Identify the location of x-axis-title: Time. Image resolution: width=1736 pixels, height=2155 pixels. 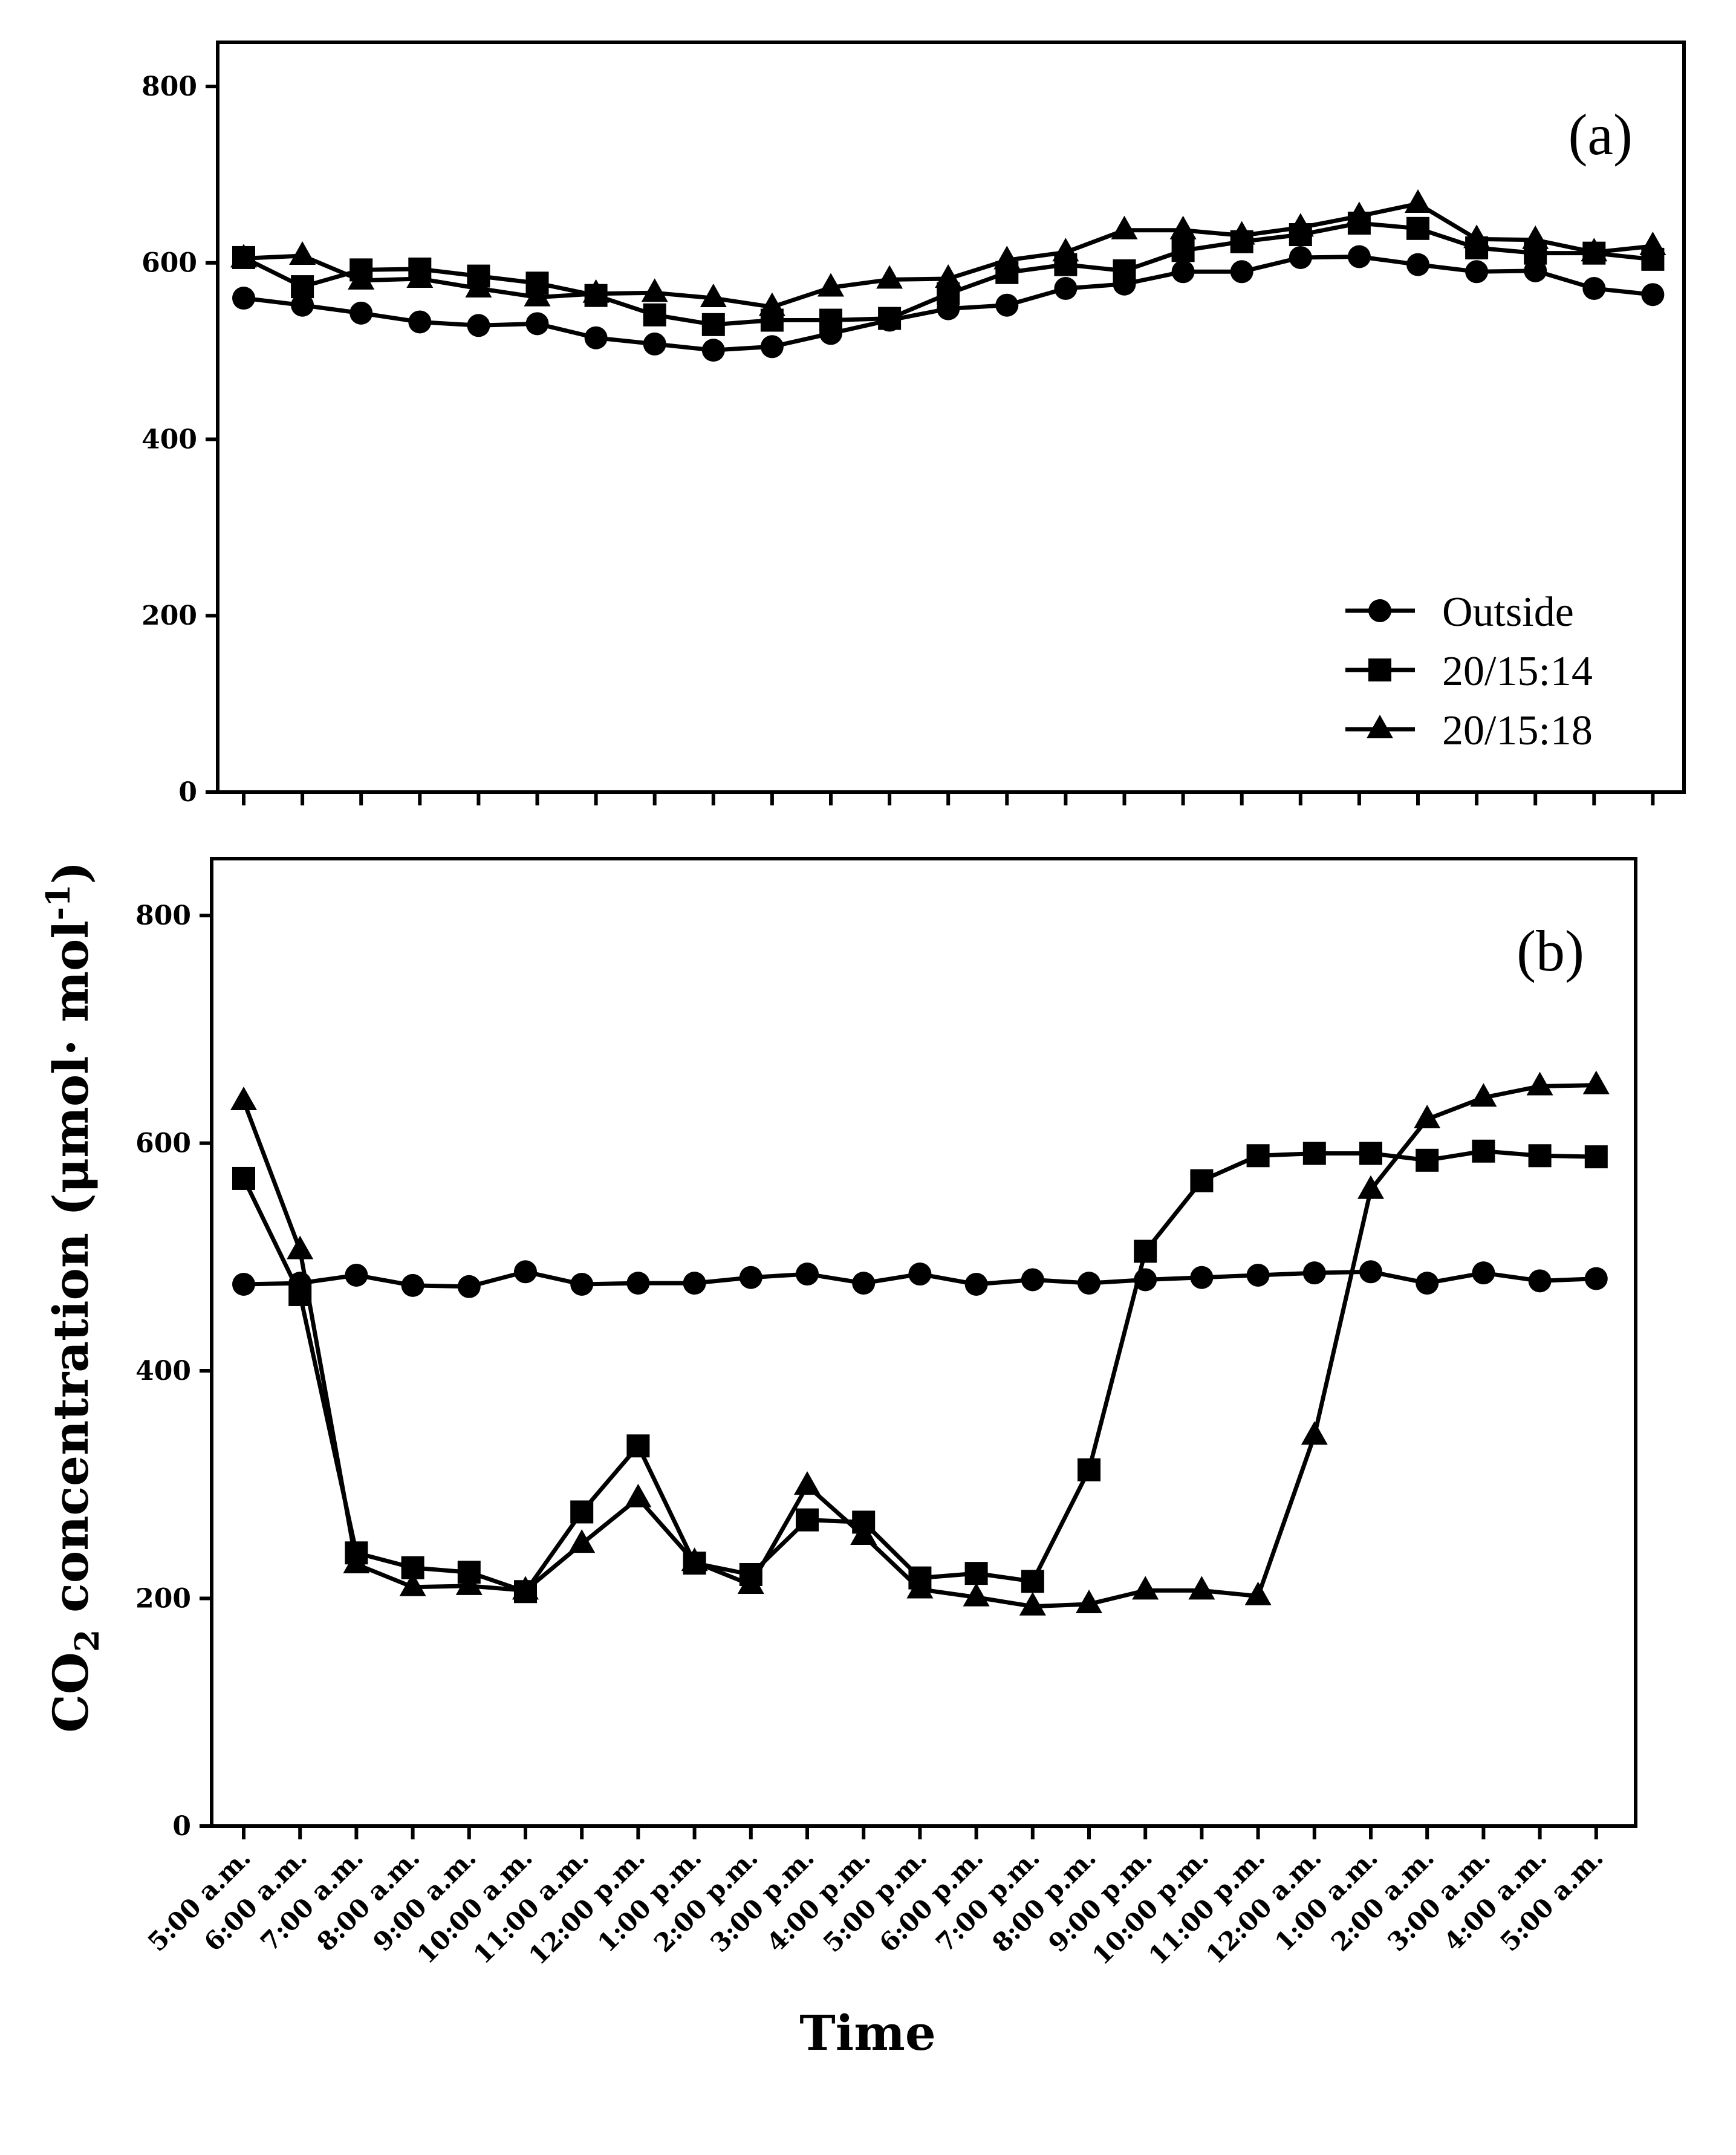
(867, 2033).